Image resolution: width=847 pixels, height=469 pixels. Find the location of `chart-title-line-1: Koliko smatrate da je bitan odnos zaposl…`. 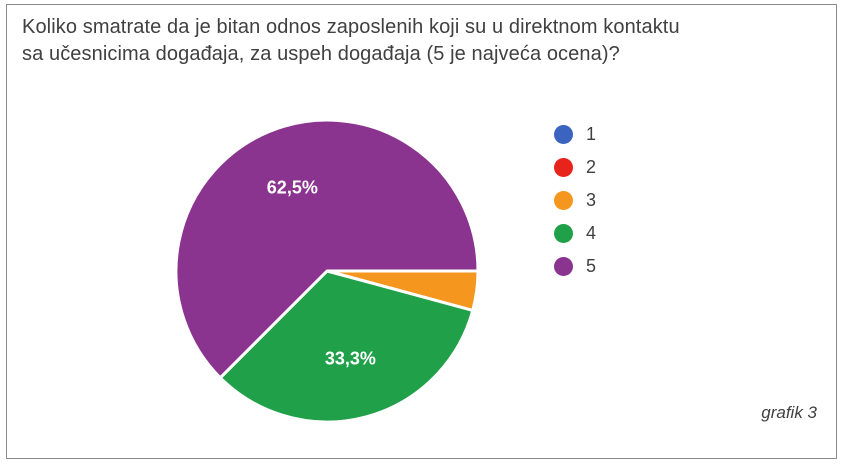

chart-title-line-1: Koliko smatrate da je bitan odnos zaposl… is located at coordinates (351, 27).